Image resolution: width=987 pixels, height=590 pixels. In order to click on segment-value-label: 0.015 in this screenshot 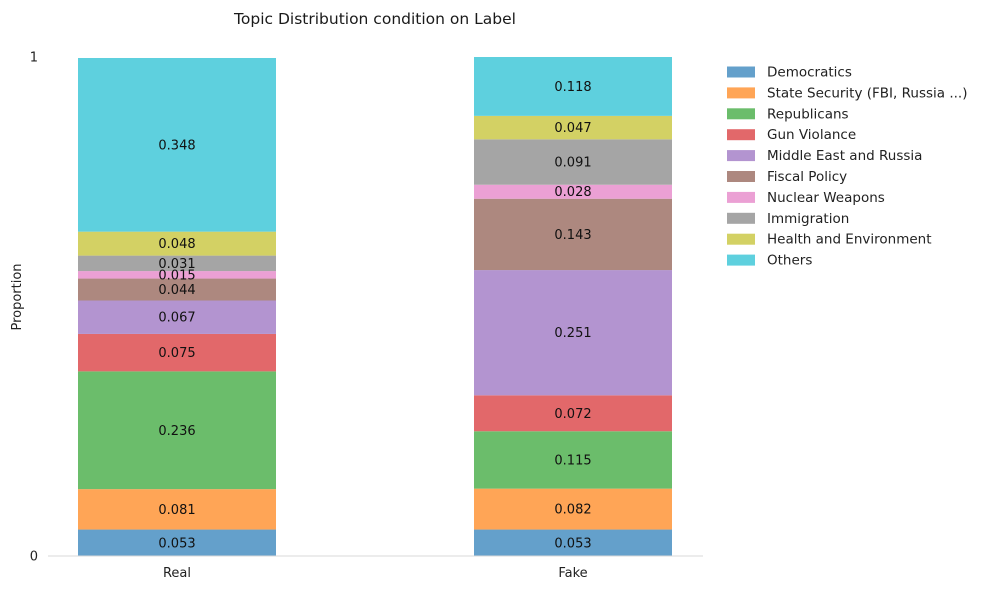, I will do `click(176, 275)`.